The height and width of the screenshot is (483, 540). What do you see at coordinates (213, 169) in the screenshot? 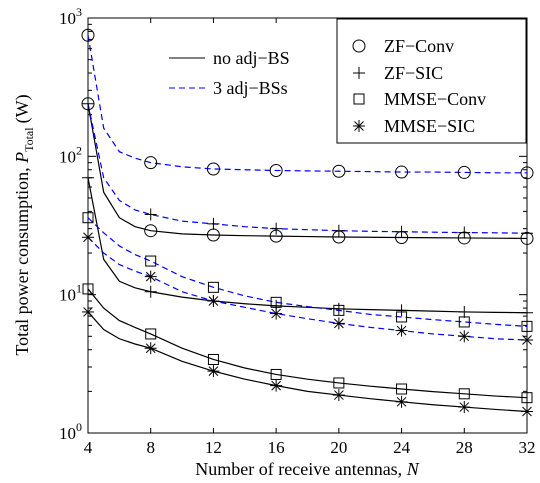
I see `data-point-zf-conv-dashed-n12` at bounding box center [213, 169].